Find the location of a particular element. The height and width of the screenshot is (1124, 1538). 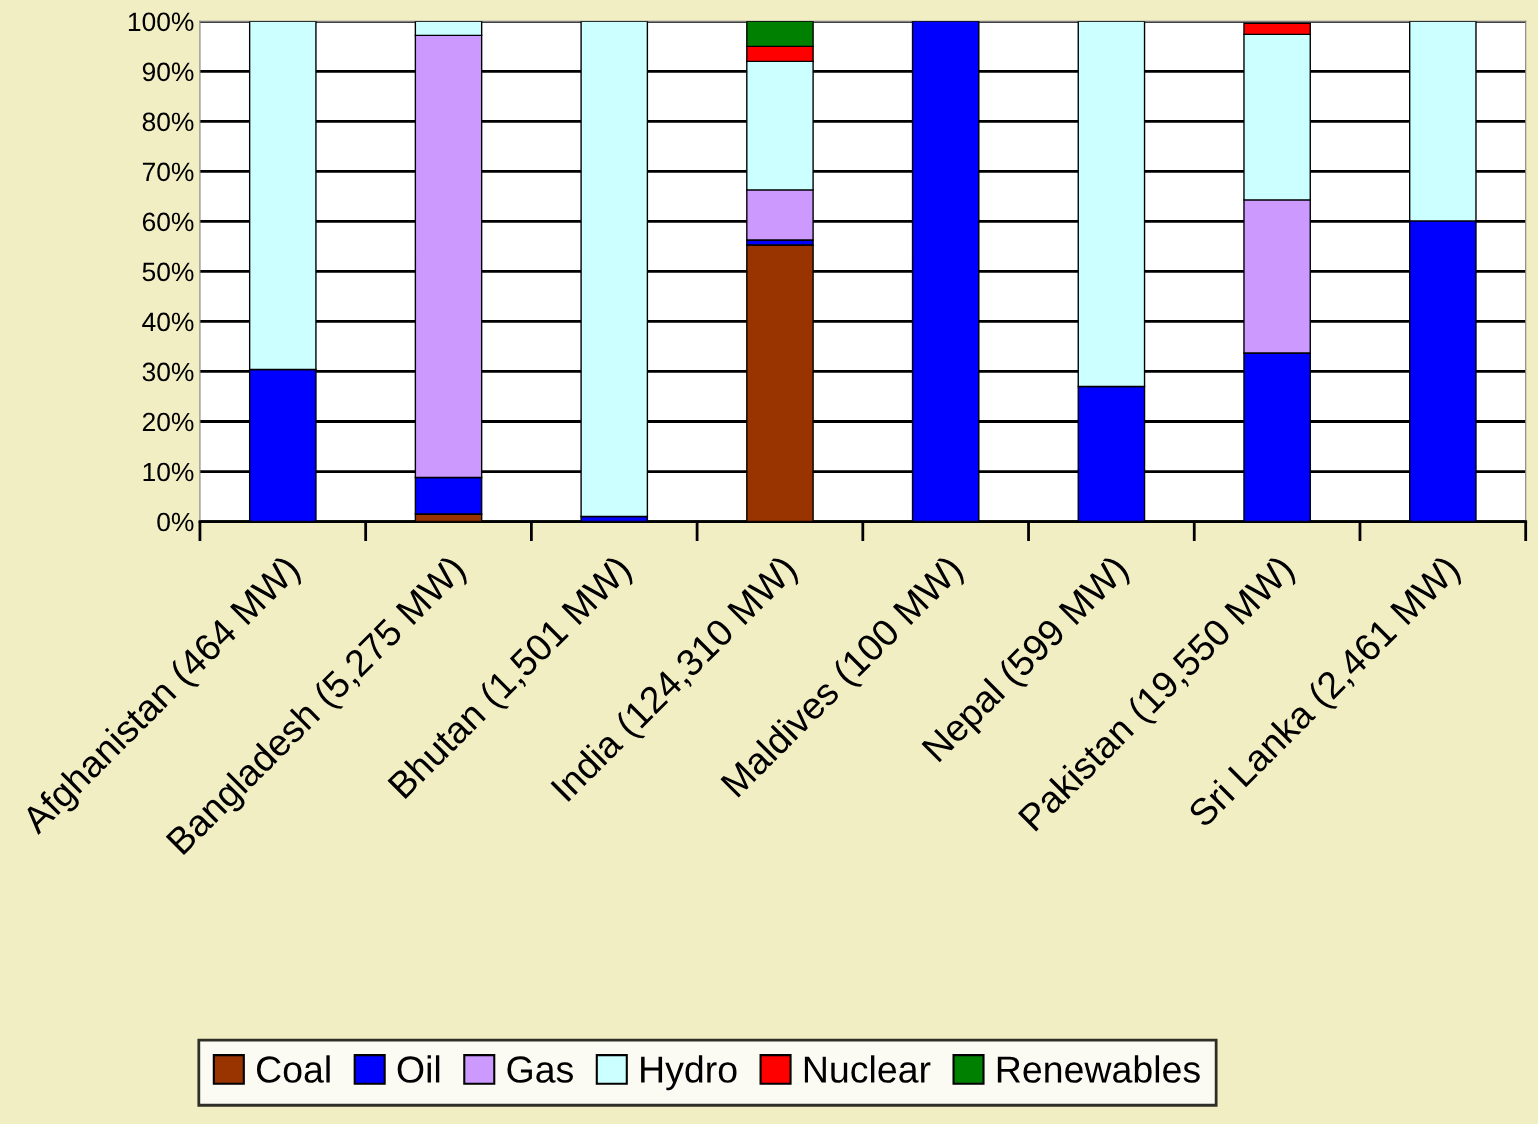

y-tick-label: 80% is located at coordinates (168, 122).